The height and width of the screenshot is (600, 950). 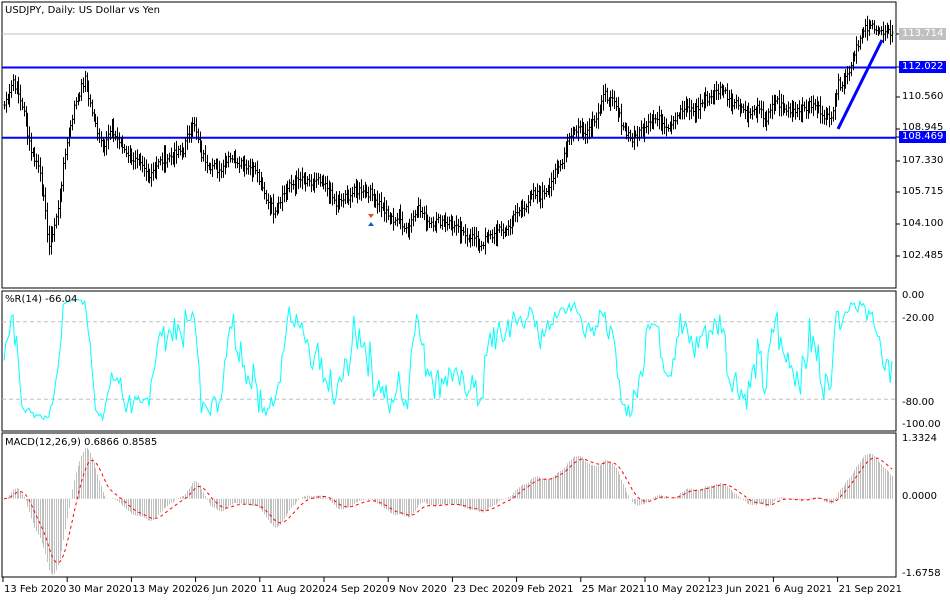 What do you see at coordinates (923, 191) in the screenshot?
I see `price-tick: 105.715` at bounding box center [923, 191].